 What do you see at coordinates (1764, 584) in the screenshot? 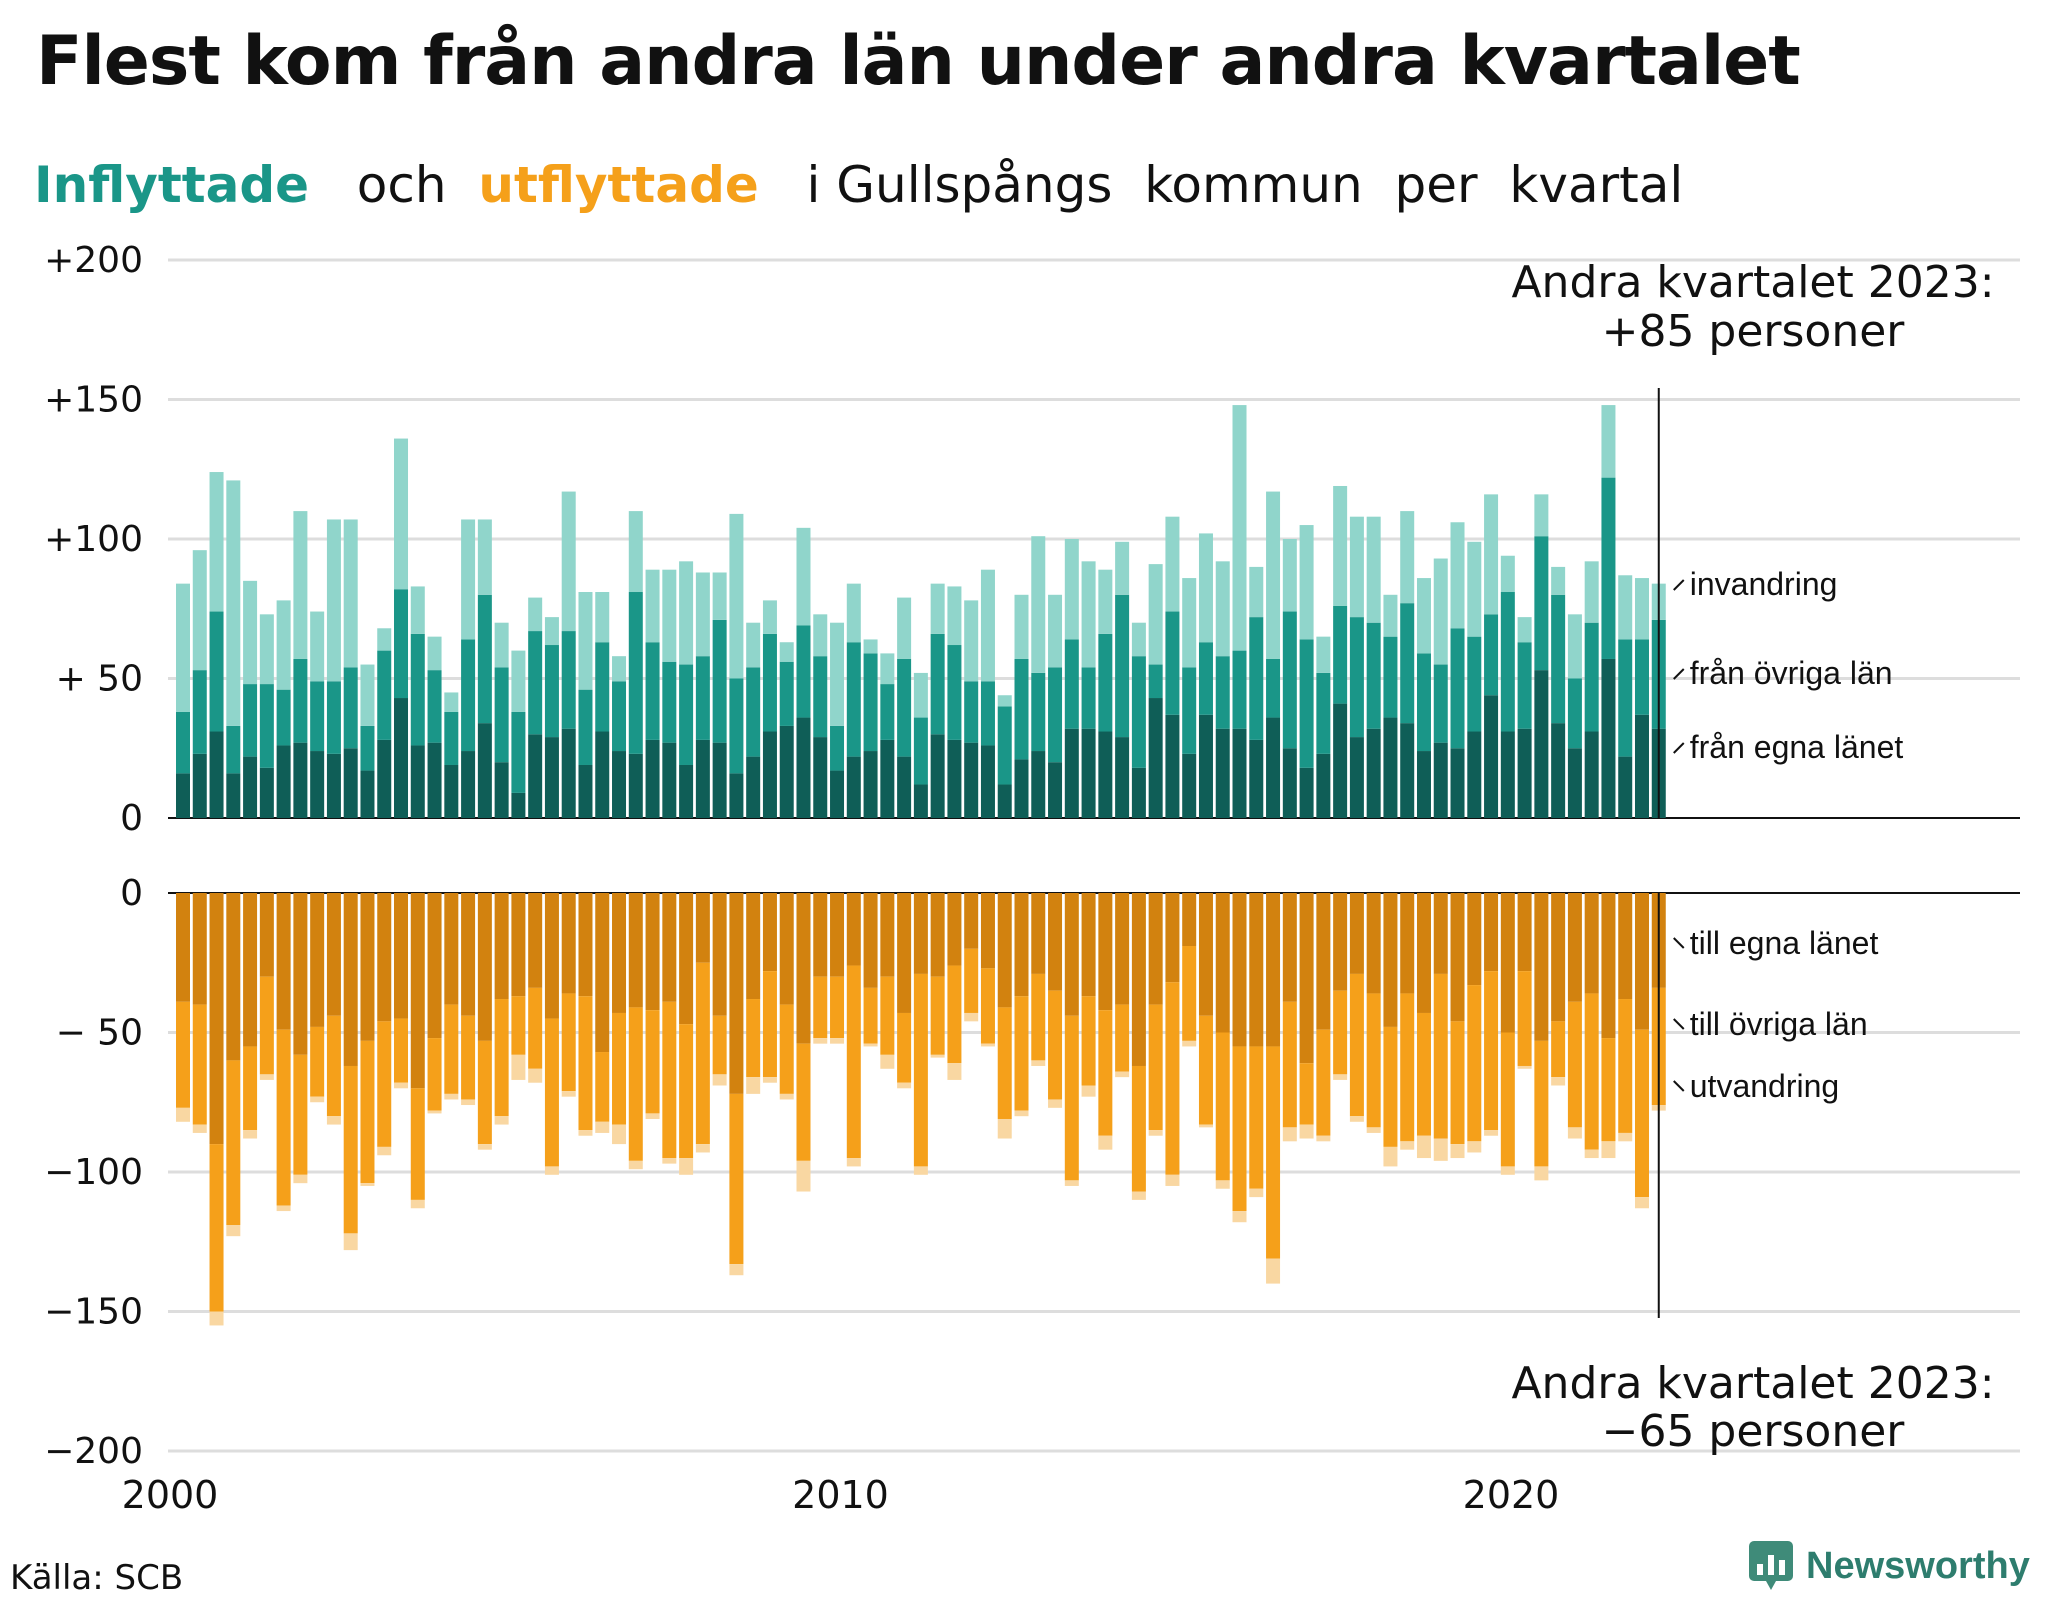
I see `series-label-in: invandring` at bounding box center [1764, 584].